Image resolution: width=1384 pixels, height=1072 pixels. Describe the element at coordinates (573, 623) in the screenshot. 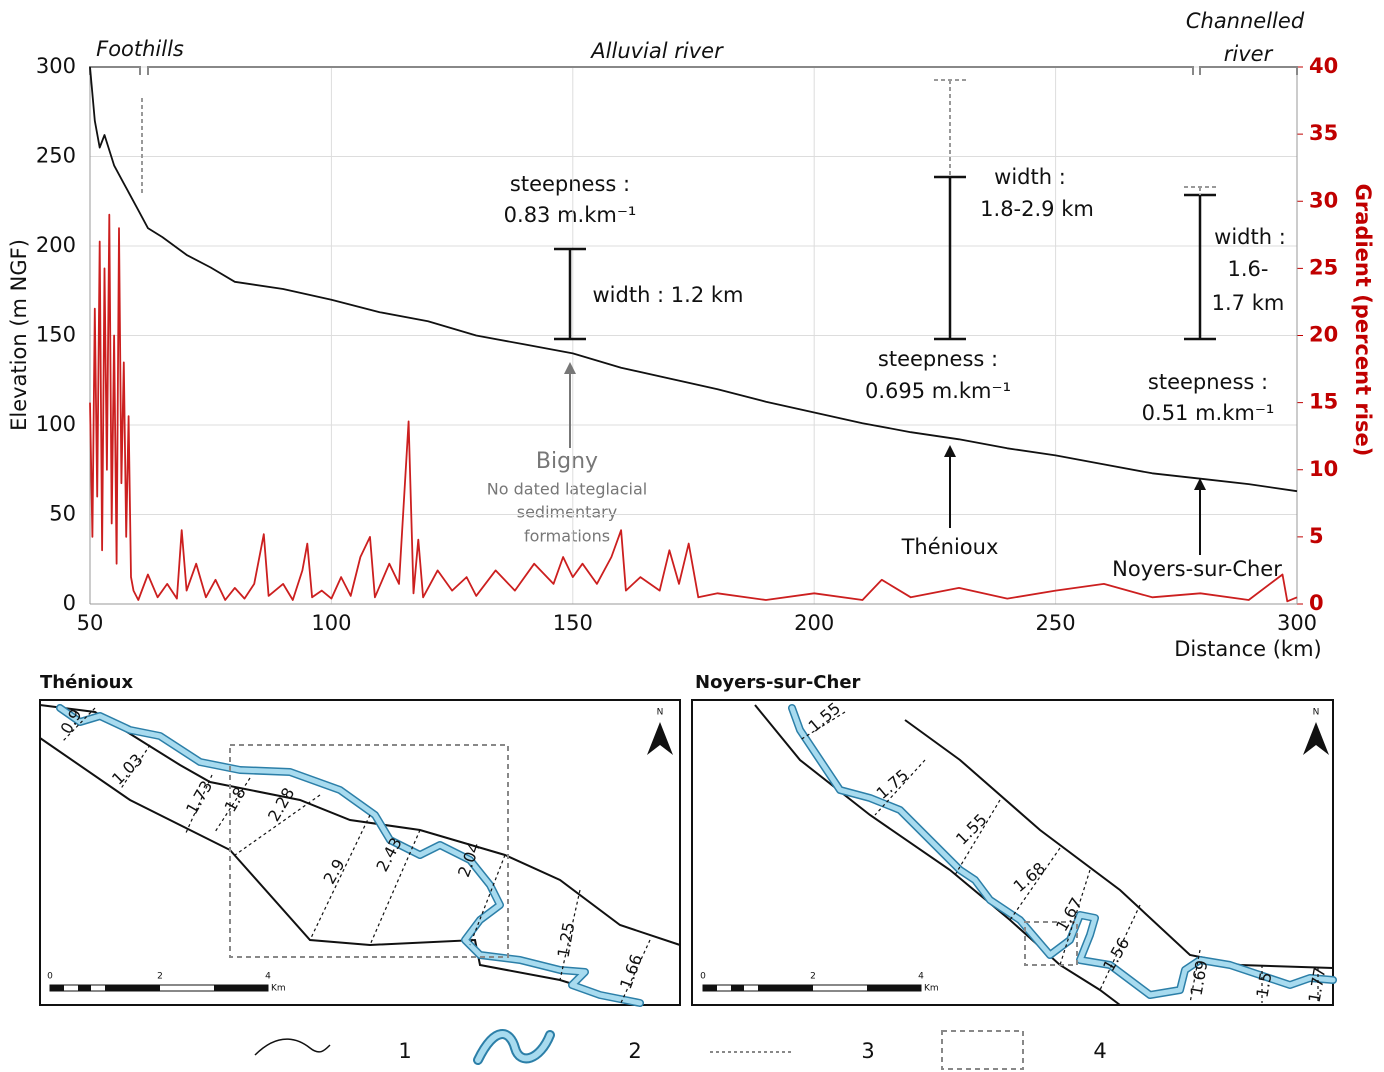

I see `x-tick-label: 150` at that location.